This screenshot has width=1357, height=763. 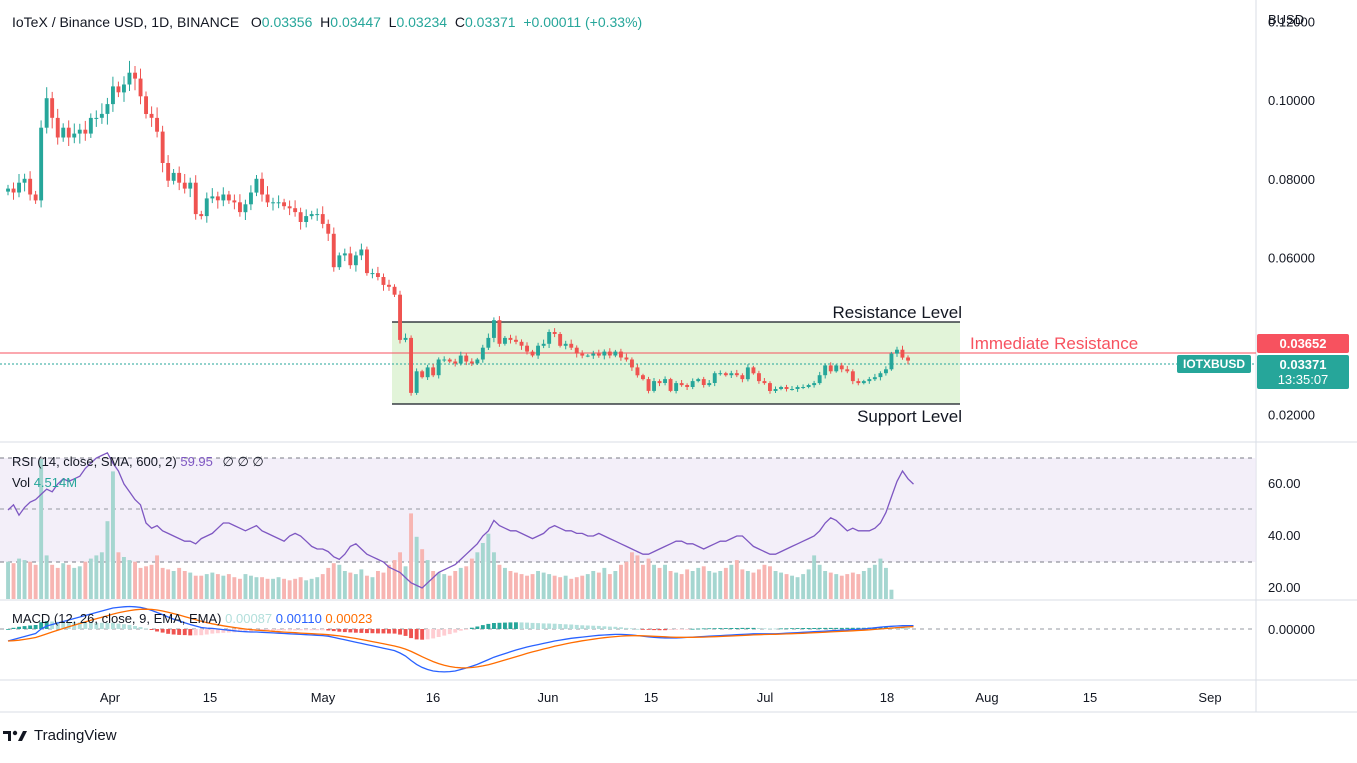 What do you see at coordinates (661, 697) in the screenshot?
I see `time-axis: Apr 15 May 16 Jun 15 Jul 18 Aug 15 Sep` at bounding box center [661, 697].